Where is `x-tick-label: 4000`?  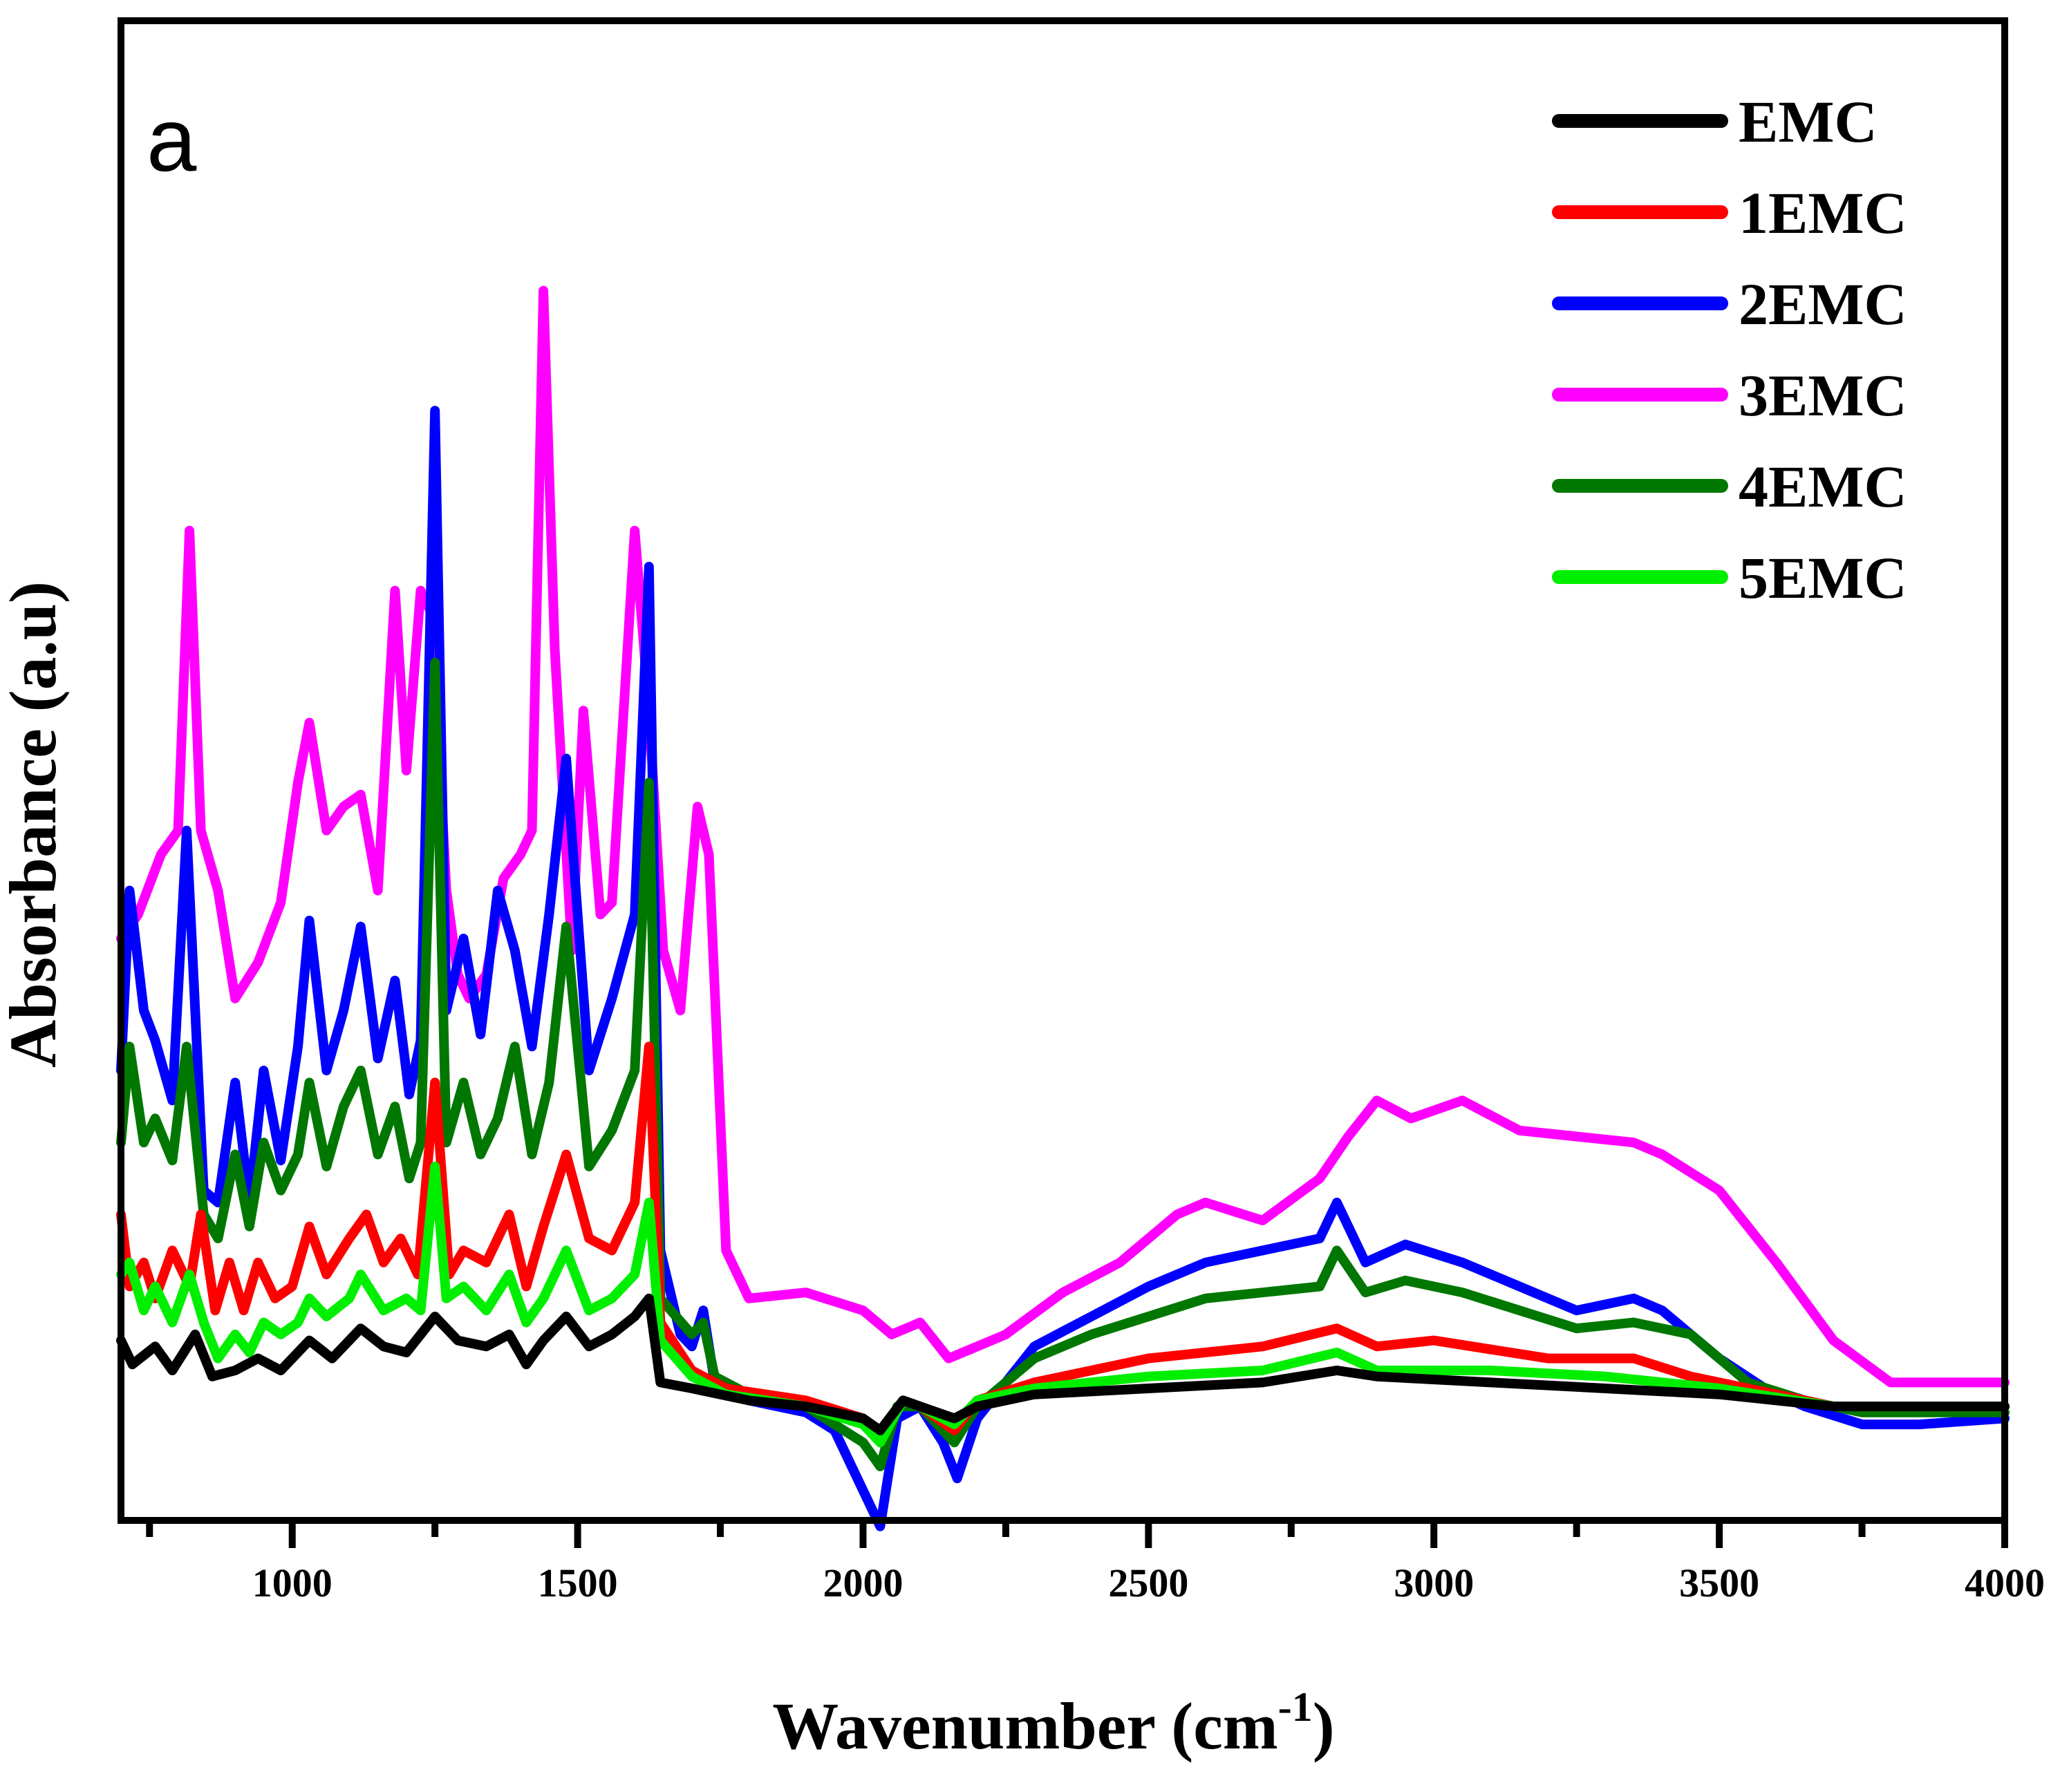
x-tick-label: 4000 is located at coordinates (2005, 1583).